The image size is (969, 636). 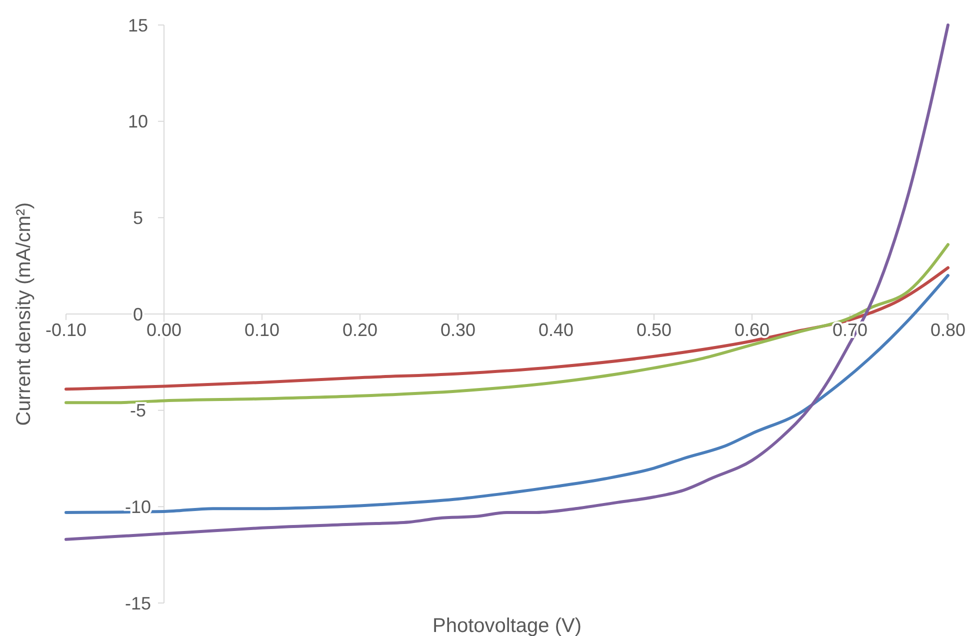 What do you see at coordinates (164, 330) in the screenshot?
I see `x-tick-label: 0.00` at bounding box center [164, 330].